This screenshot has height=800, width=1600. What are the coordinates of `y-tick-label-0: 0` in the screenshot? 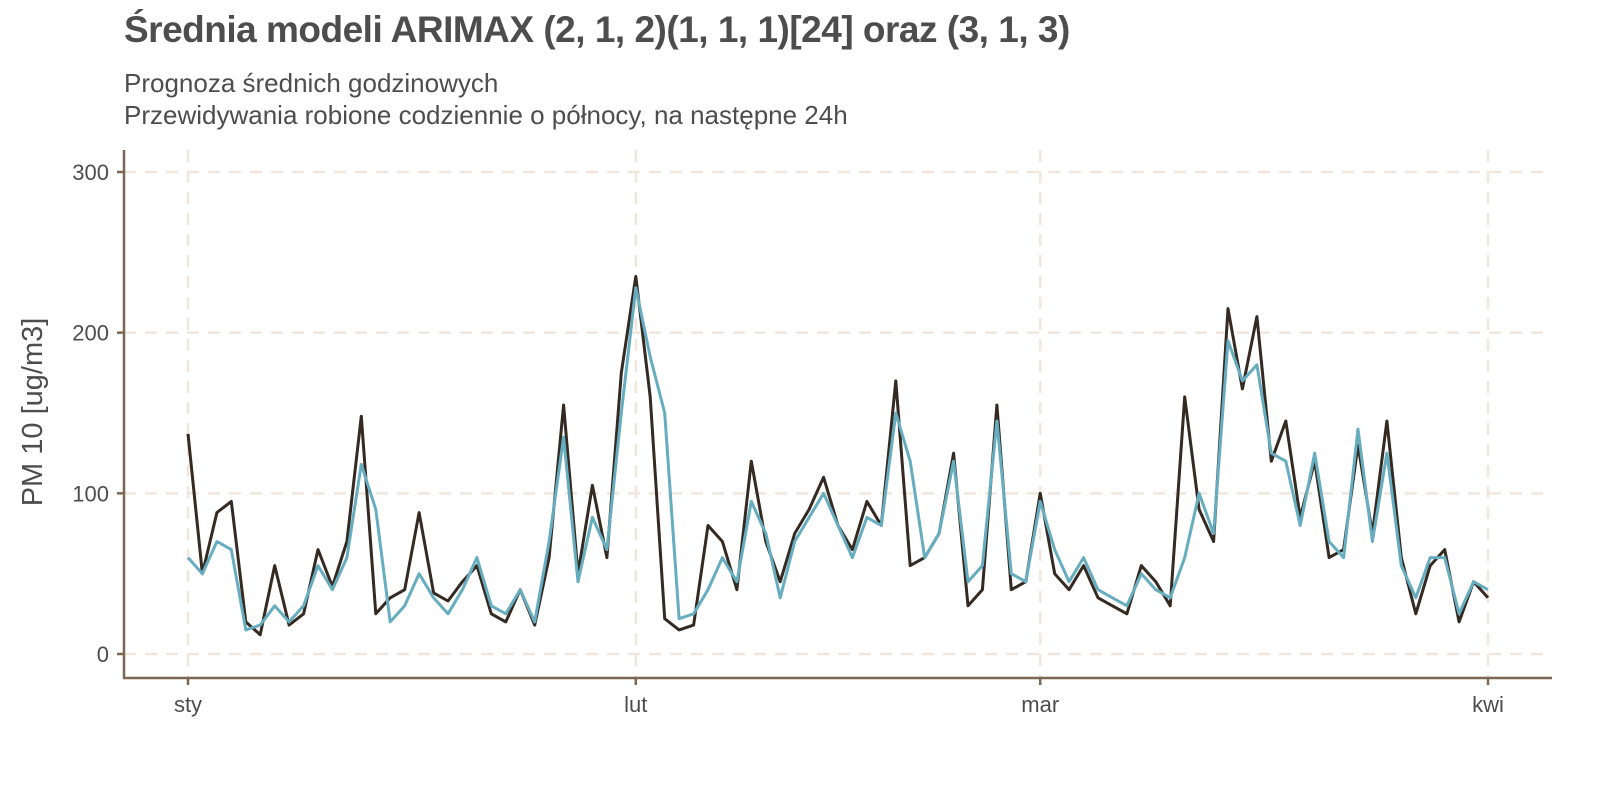 It's located at (103, 654).